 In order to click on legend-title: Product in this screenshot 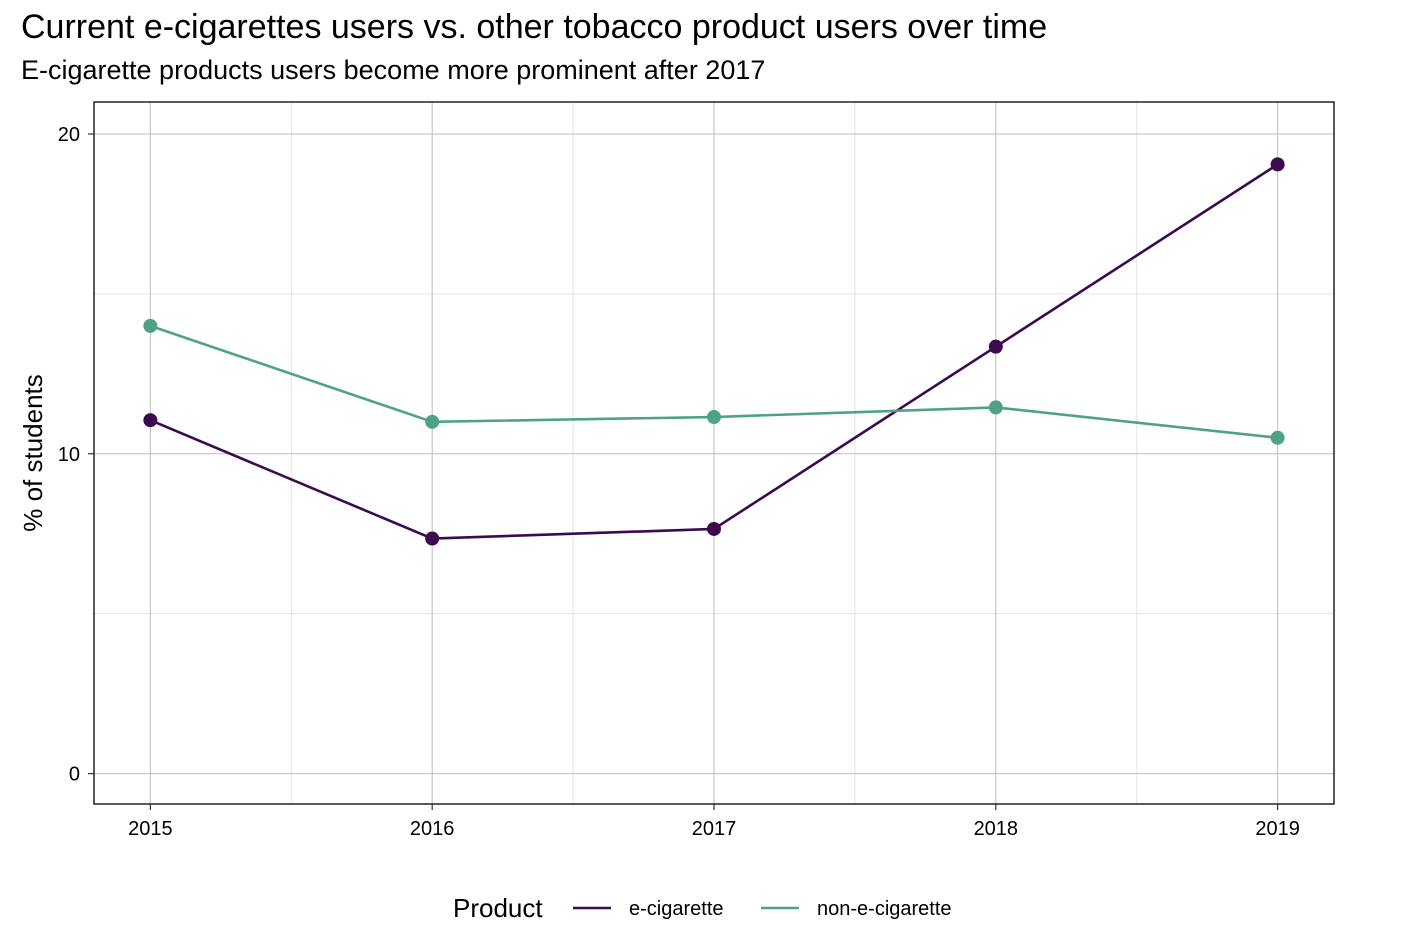, I will do `click(498, 908)`.